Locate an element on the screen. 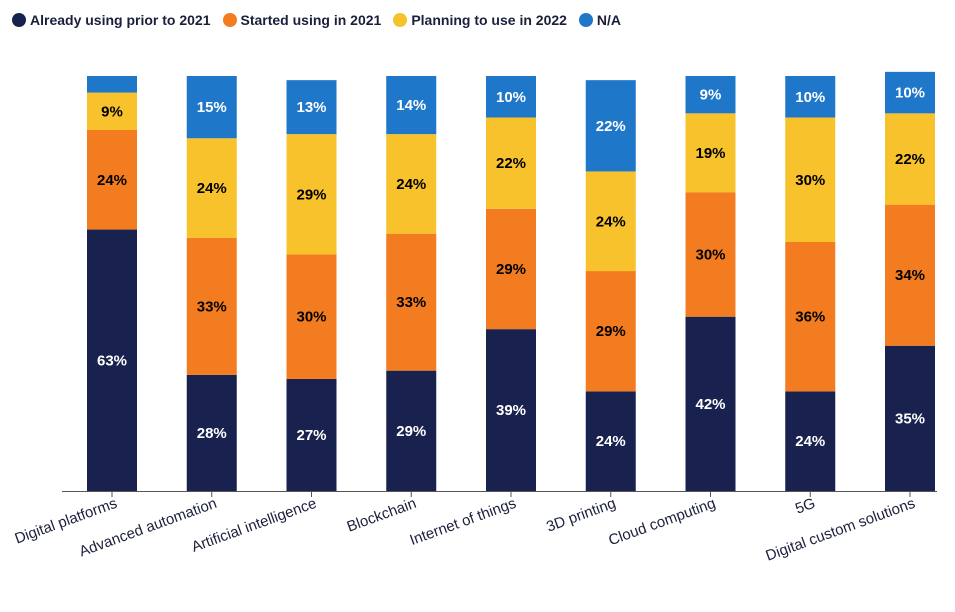 The image size is (955, 612). bar-segment-cloud-computing-planning-to-use-in-2022 is located at coordinates (710, 153).